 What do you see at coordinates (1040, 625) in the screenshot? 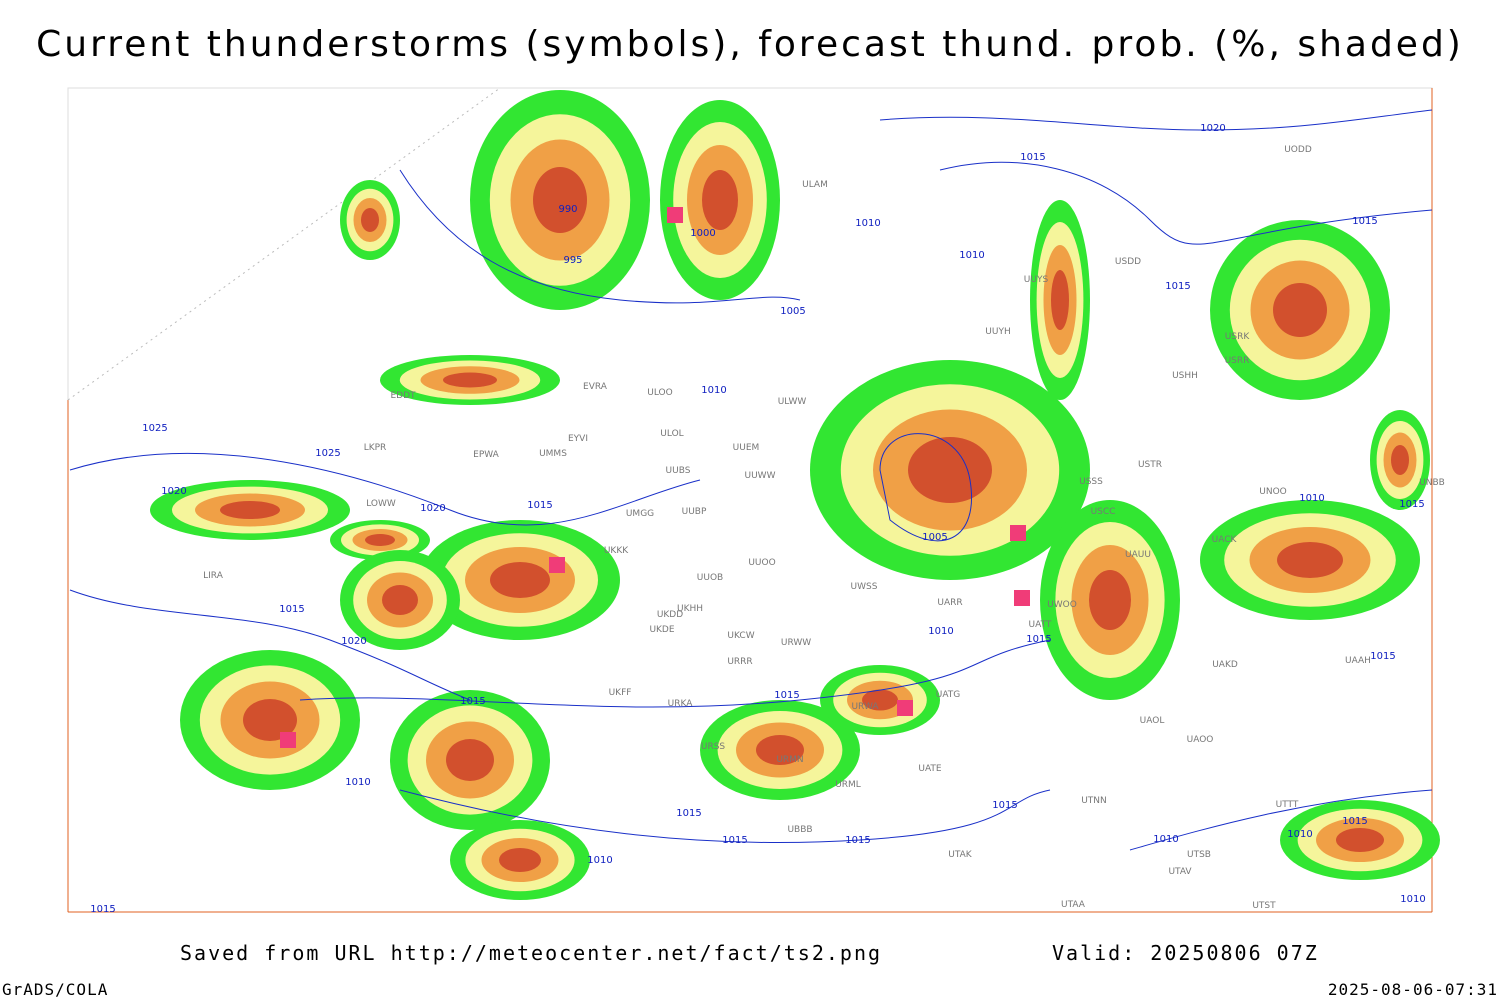
I see `station-code: UATT` at bounding box center [1040, 625].